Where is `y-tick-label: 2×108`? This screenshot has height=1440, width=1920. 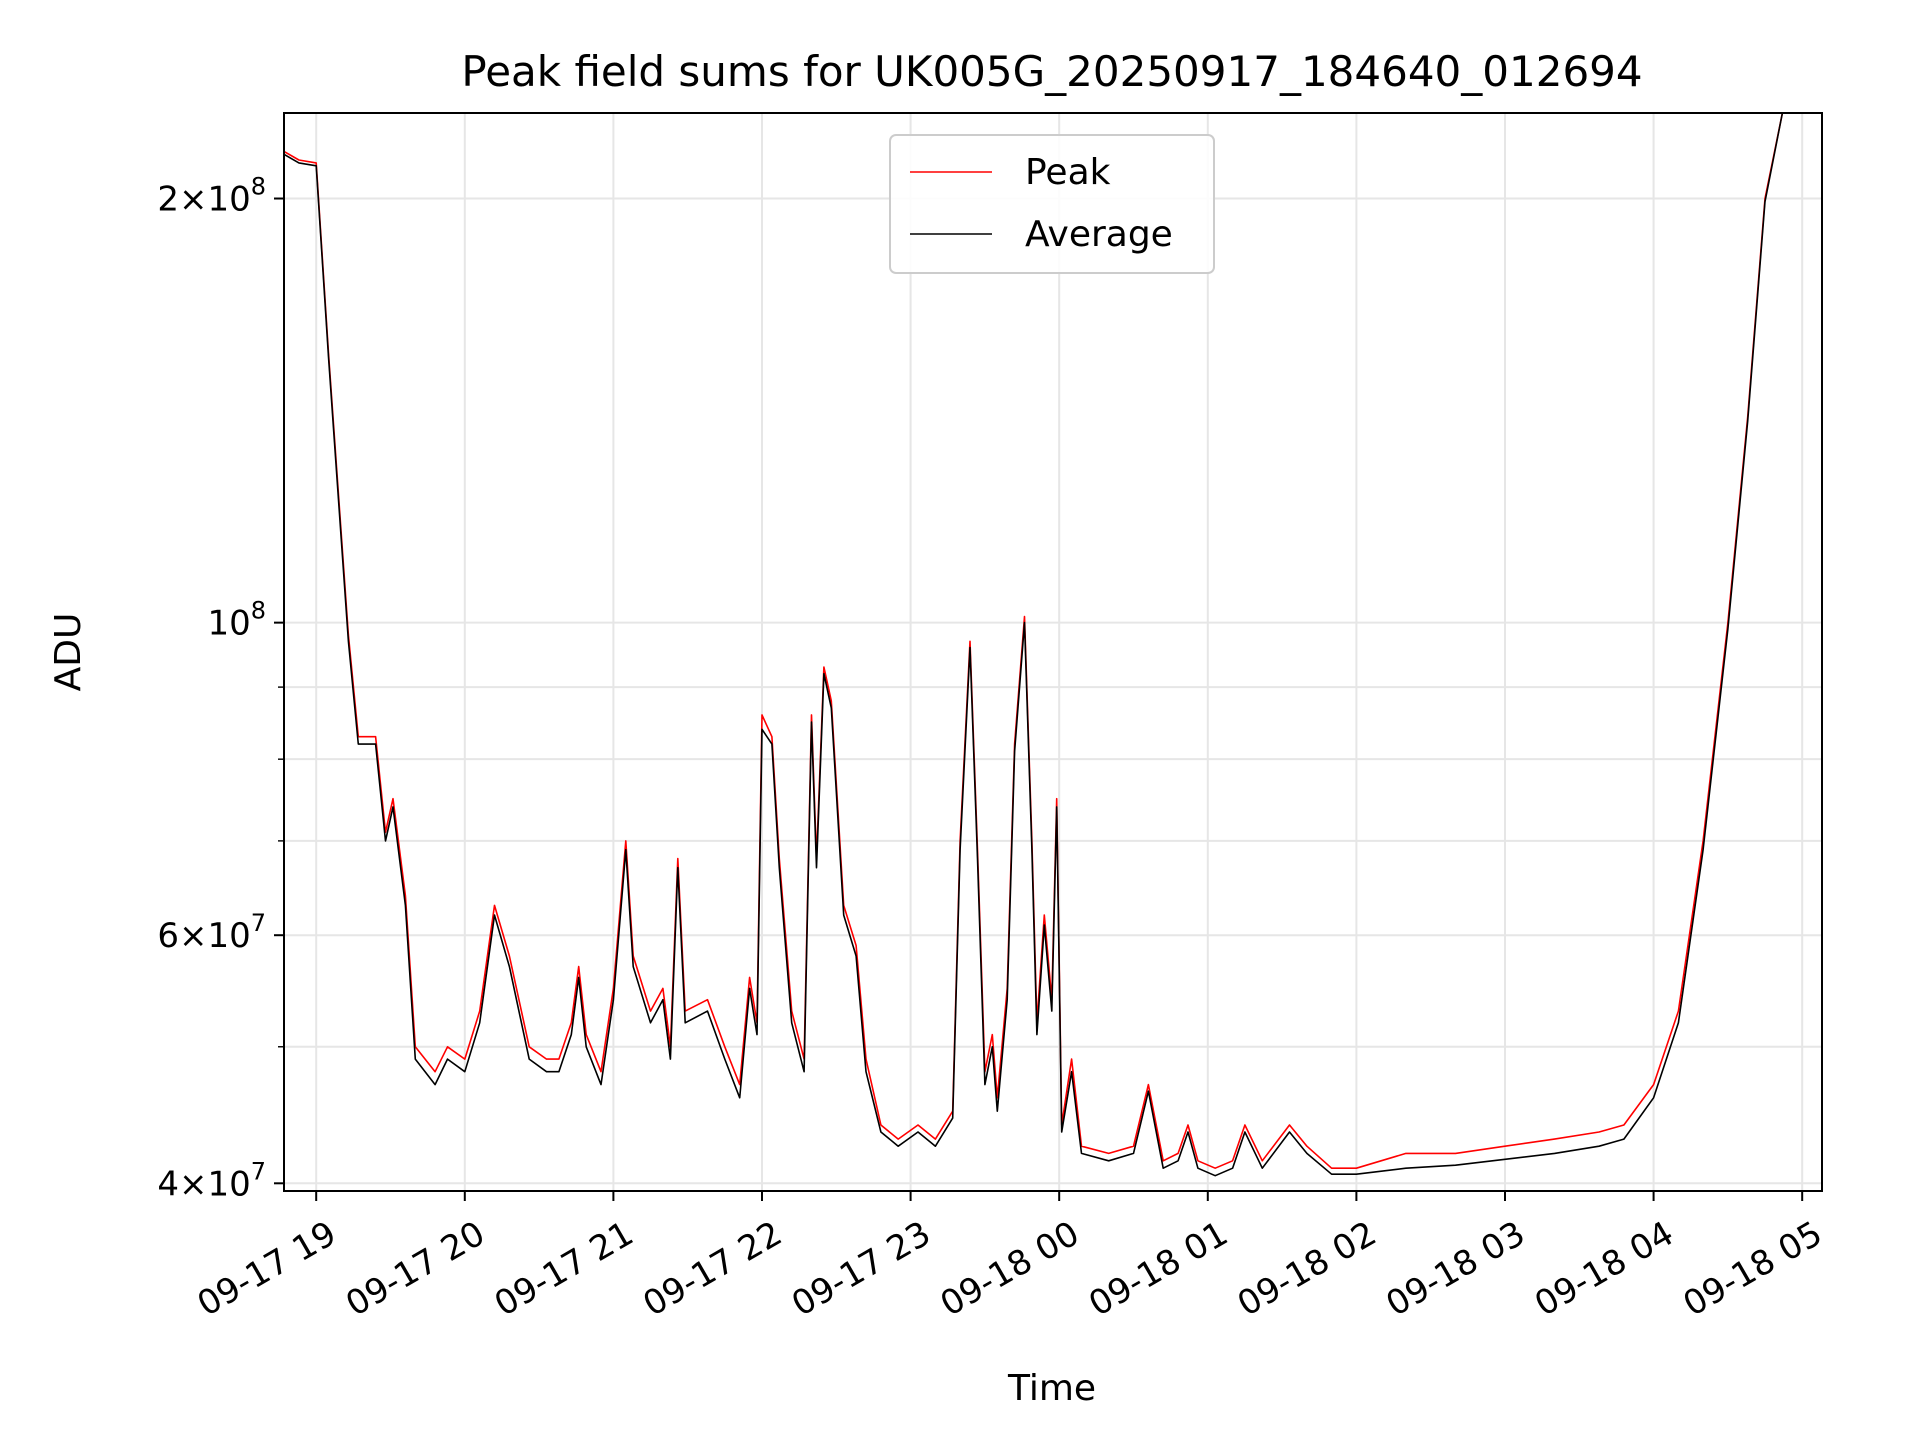 y-tick-label: 2×108 is located at coordinates (211, 196).